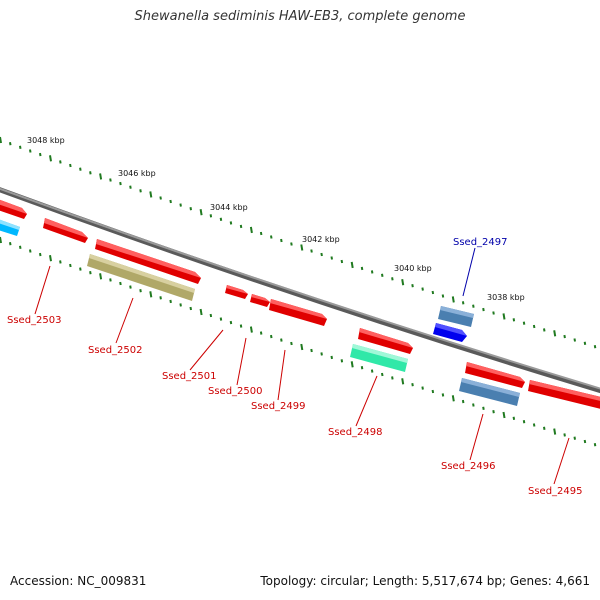  What do you see at coordinates (413, 268) in the screenshot?
I see `kbp-label-3040: 3040 kbp` at bounding box center [413, 268].